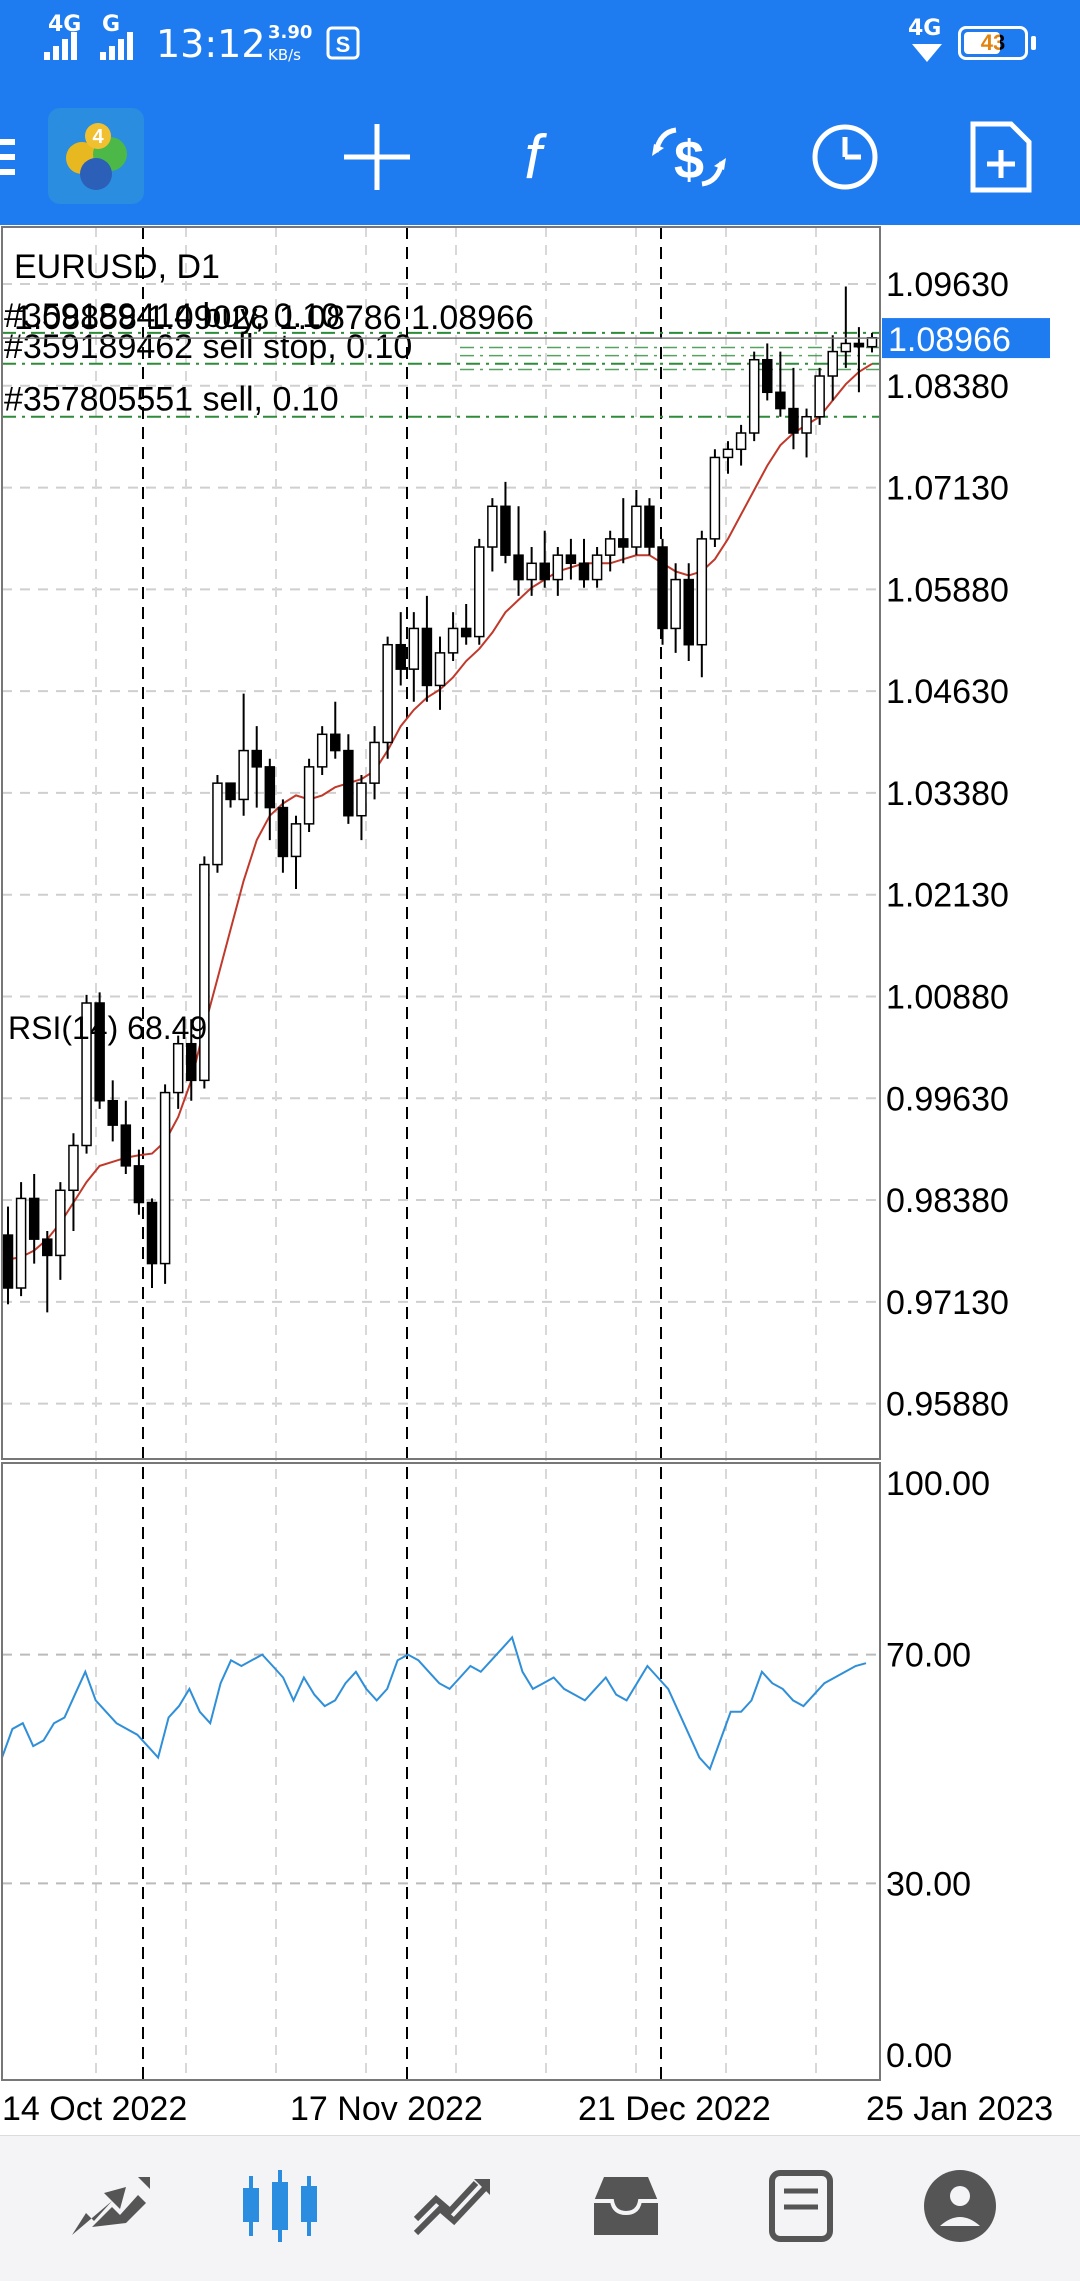 Image resolution: width=1080 pixels, height=2281 pixels. I want to click on bottom-navigation, so click(540, 2208).